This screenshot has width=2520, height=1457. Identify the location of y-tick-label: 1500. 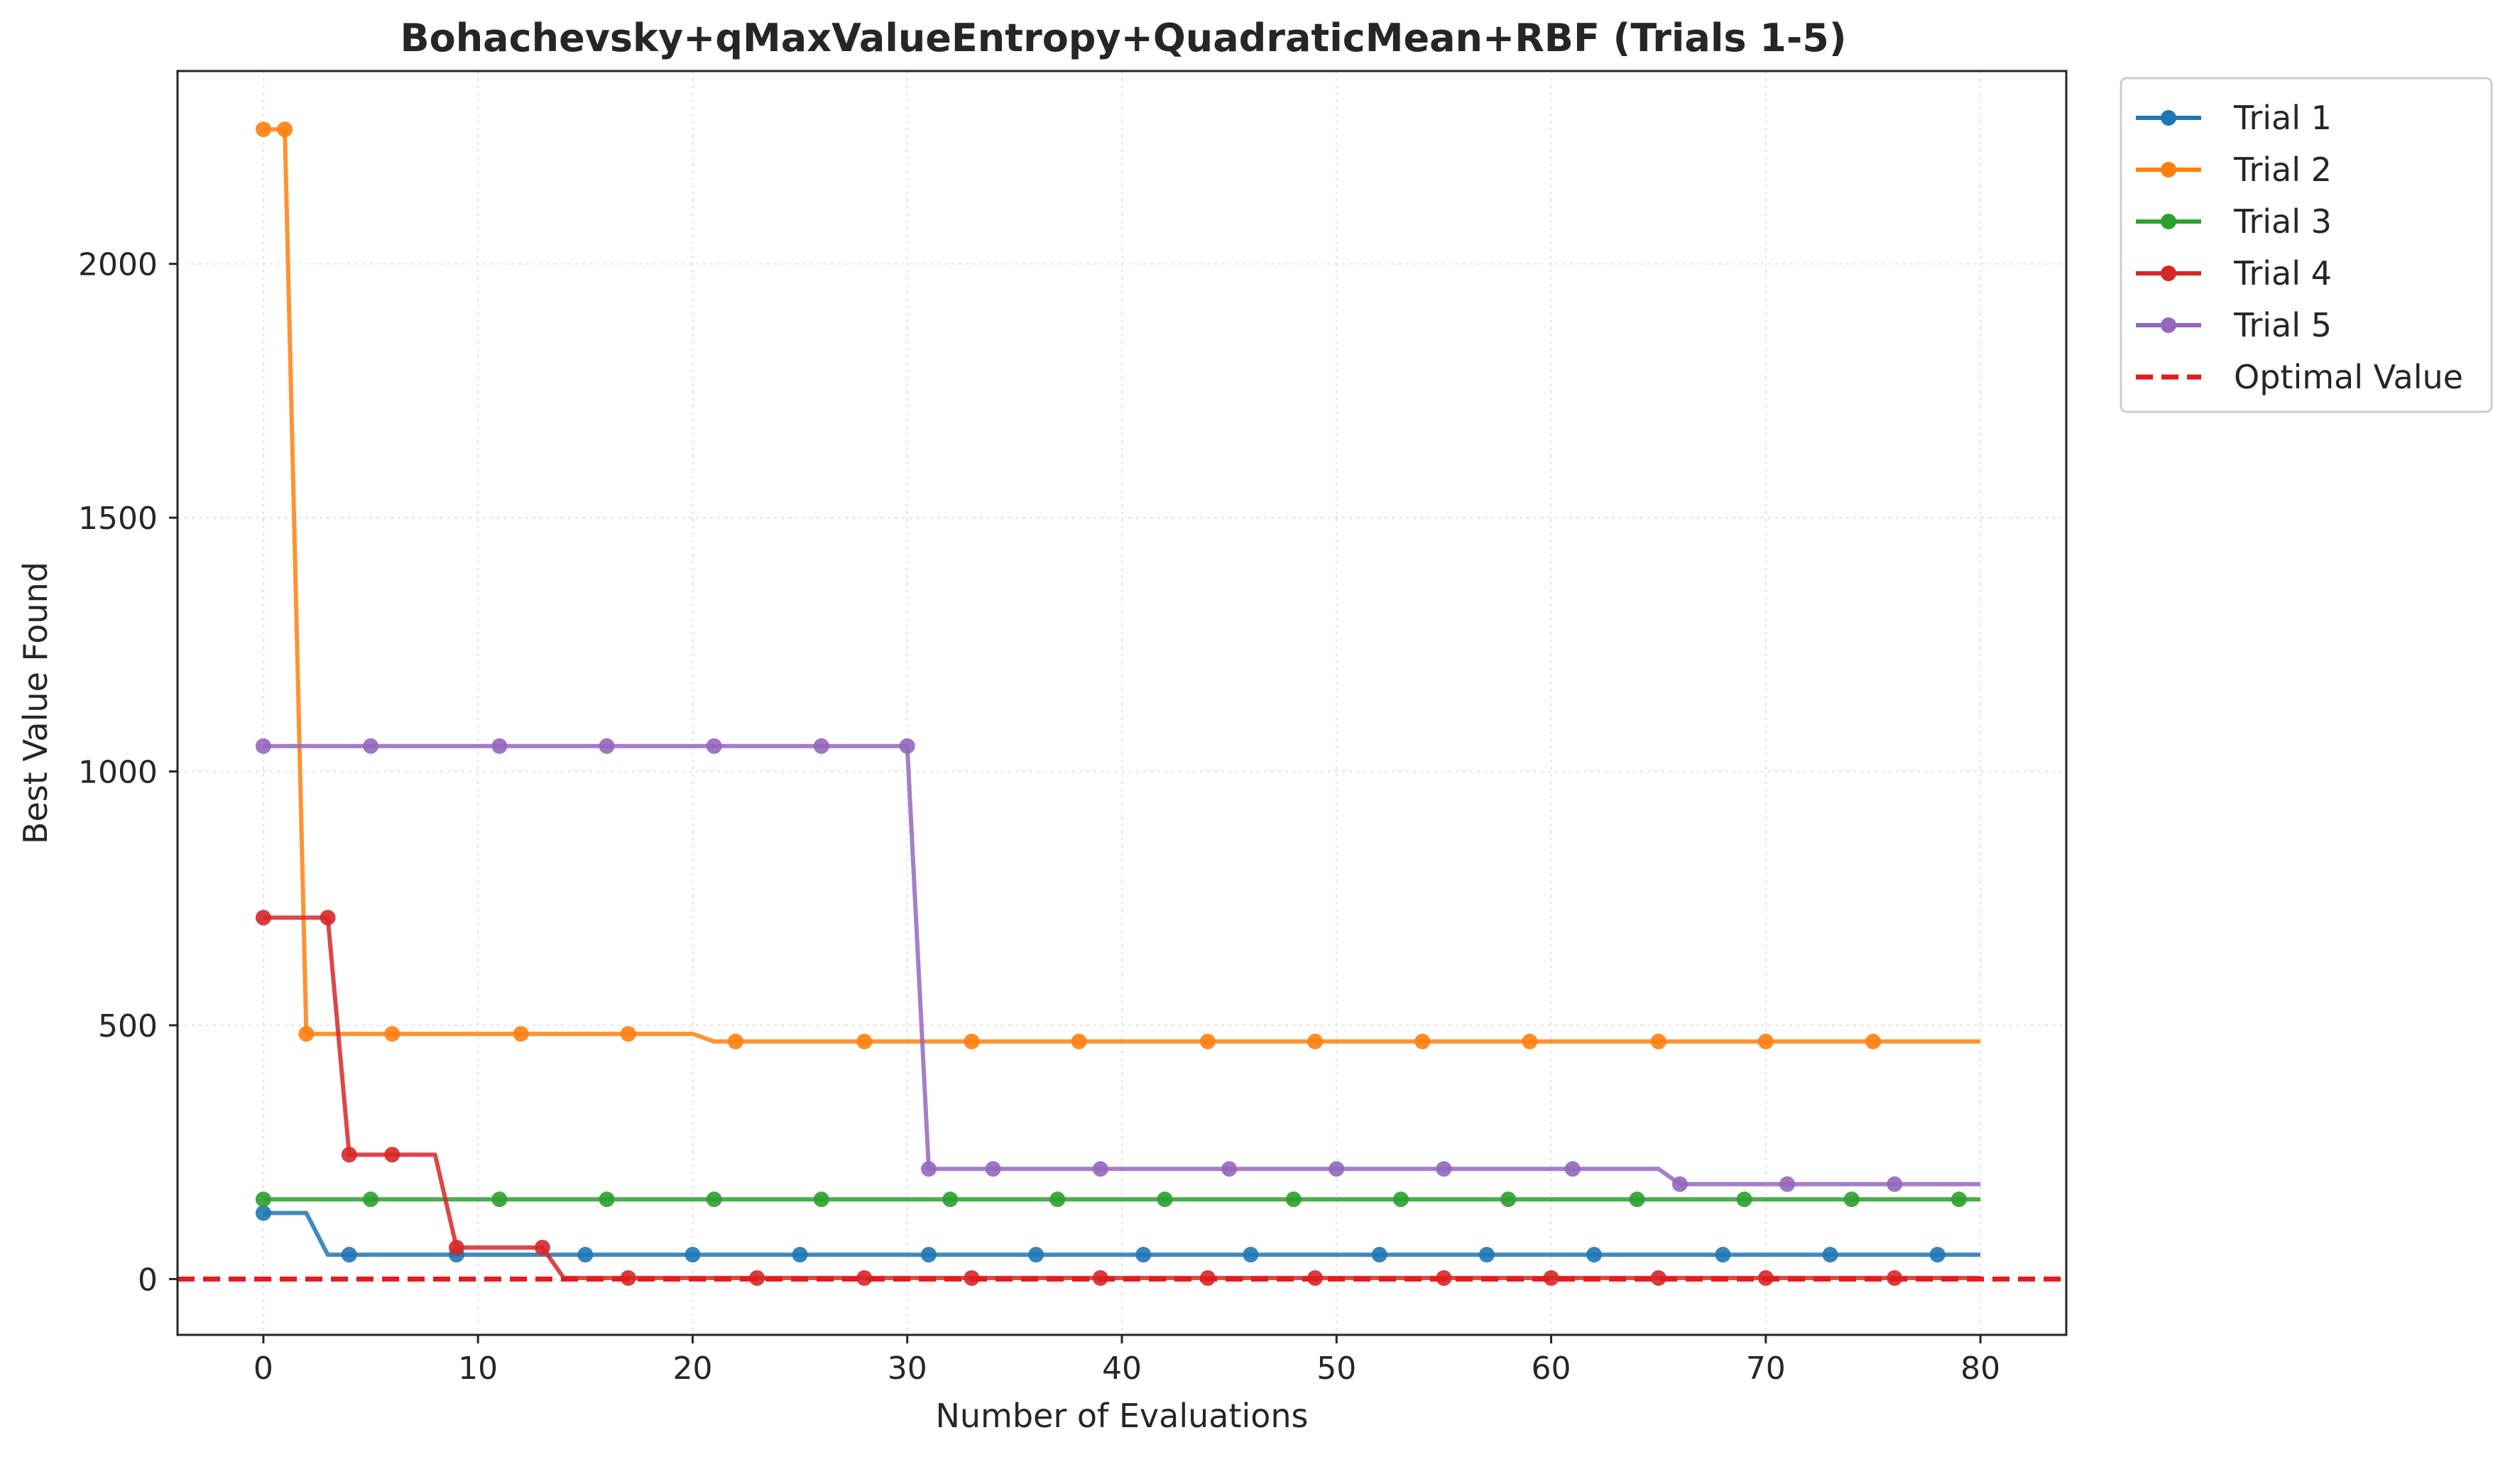
(118, 519).